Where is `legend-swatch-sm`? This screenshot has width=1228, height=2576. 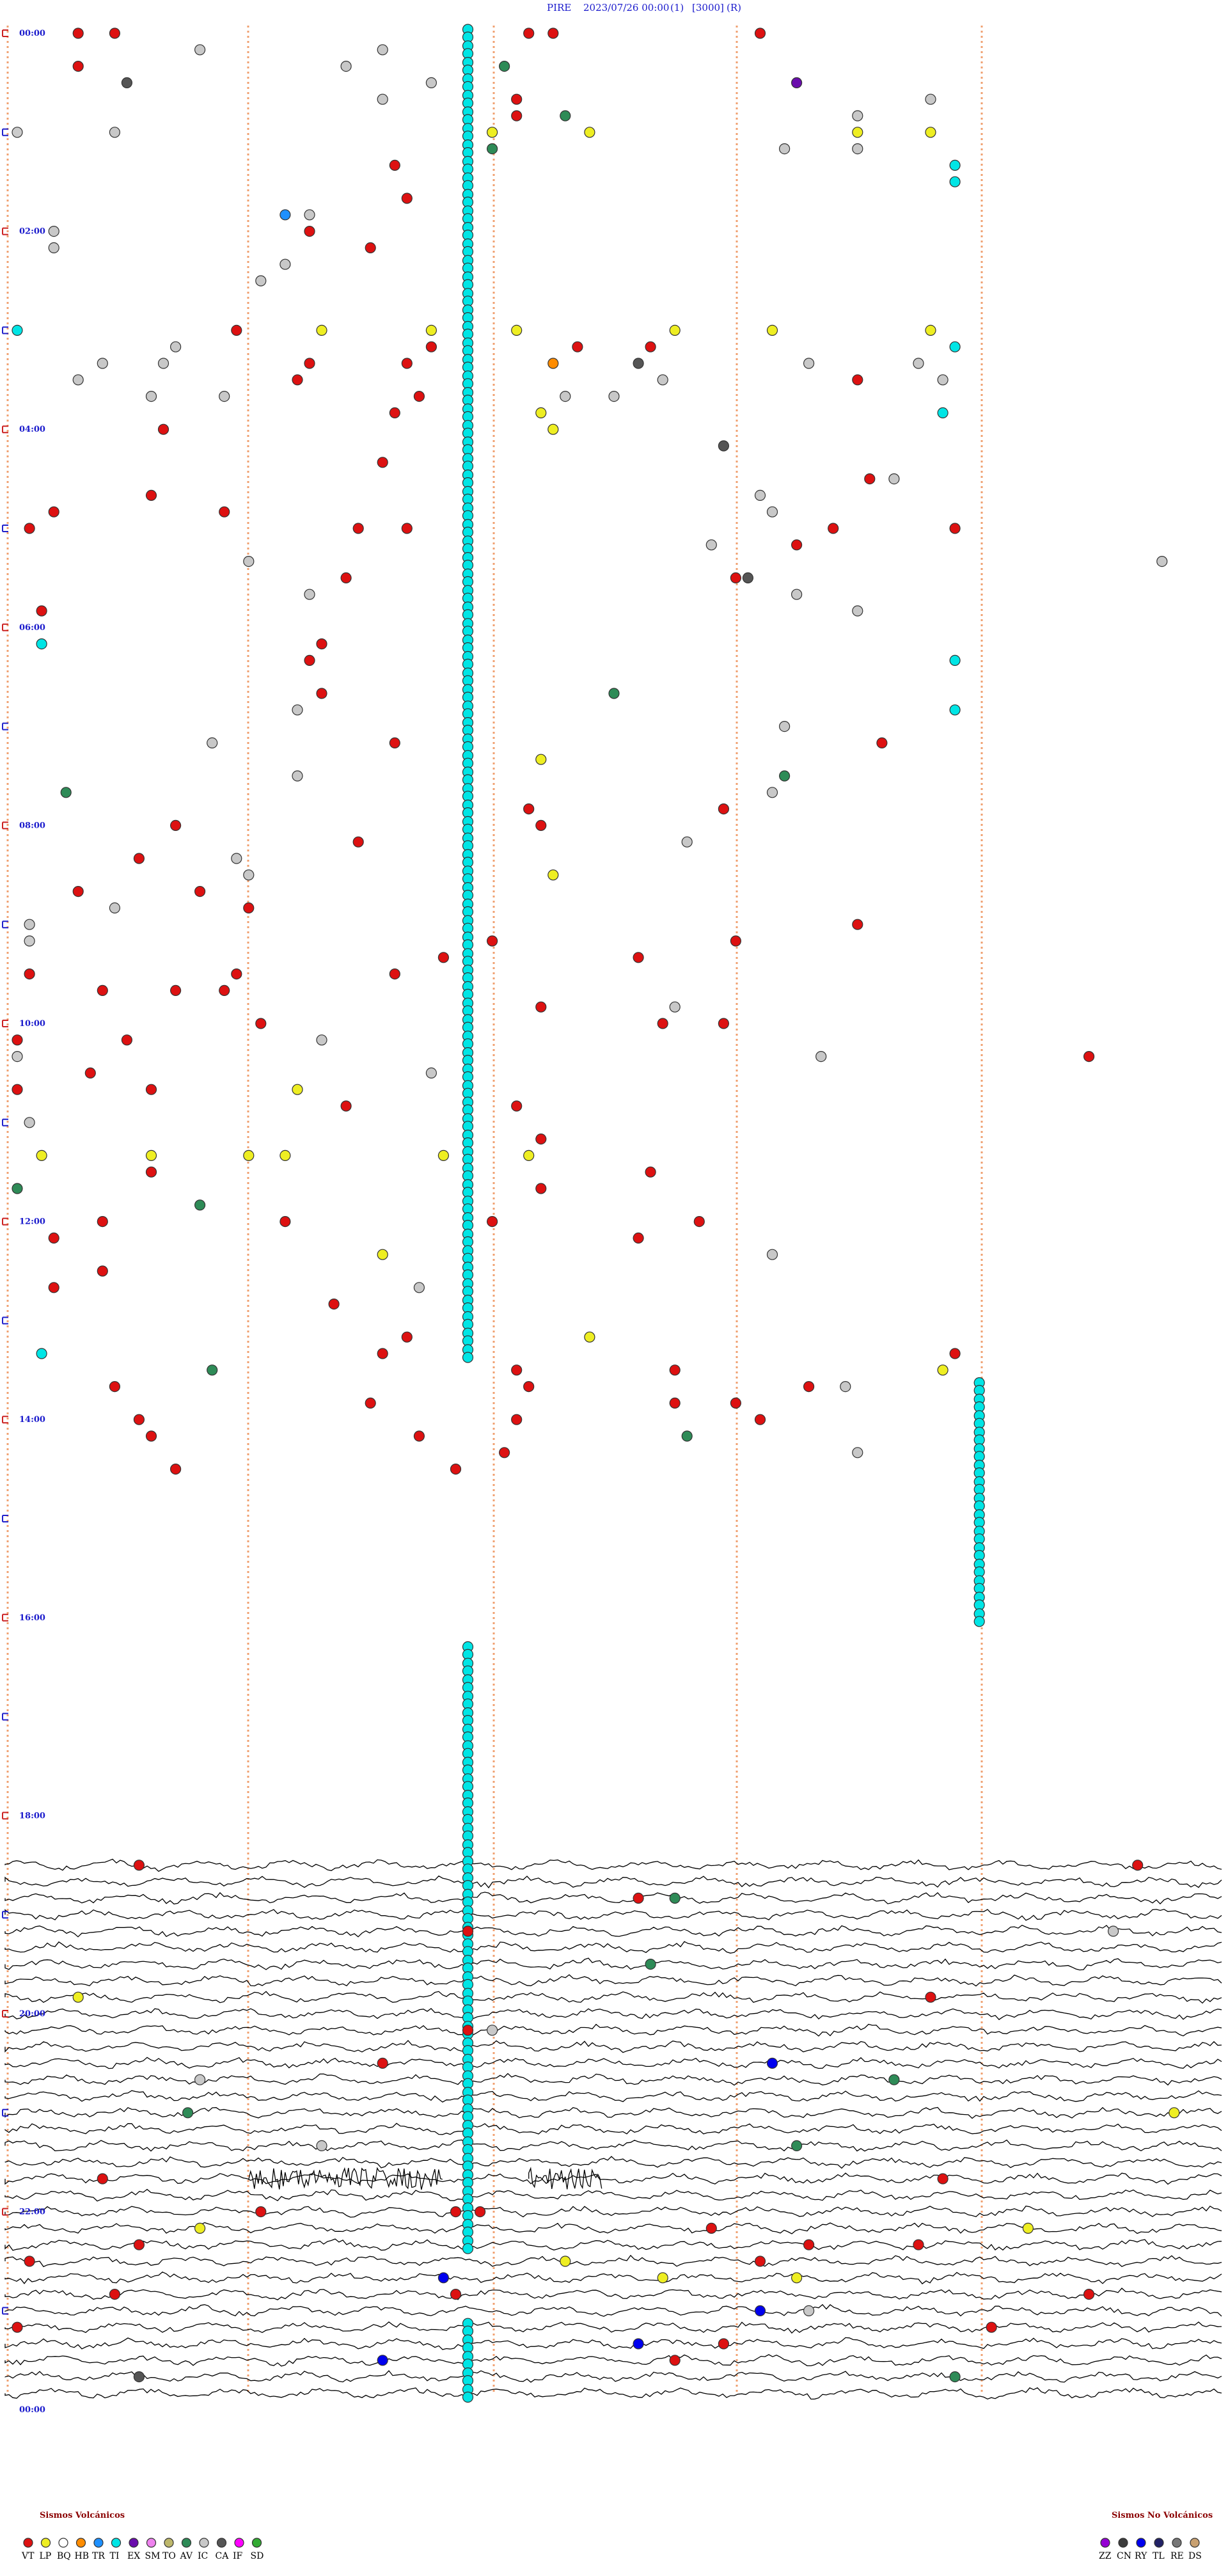 legend-swatch-sm is located at coordinates (151, 2543).